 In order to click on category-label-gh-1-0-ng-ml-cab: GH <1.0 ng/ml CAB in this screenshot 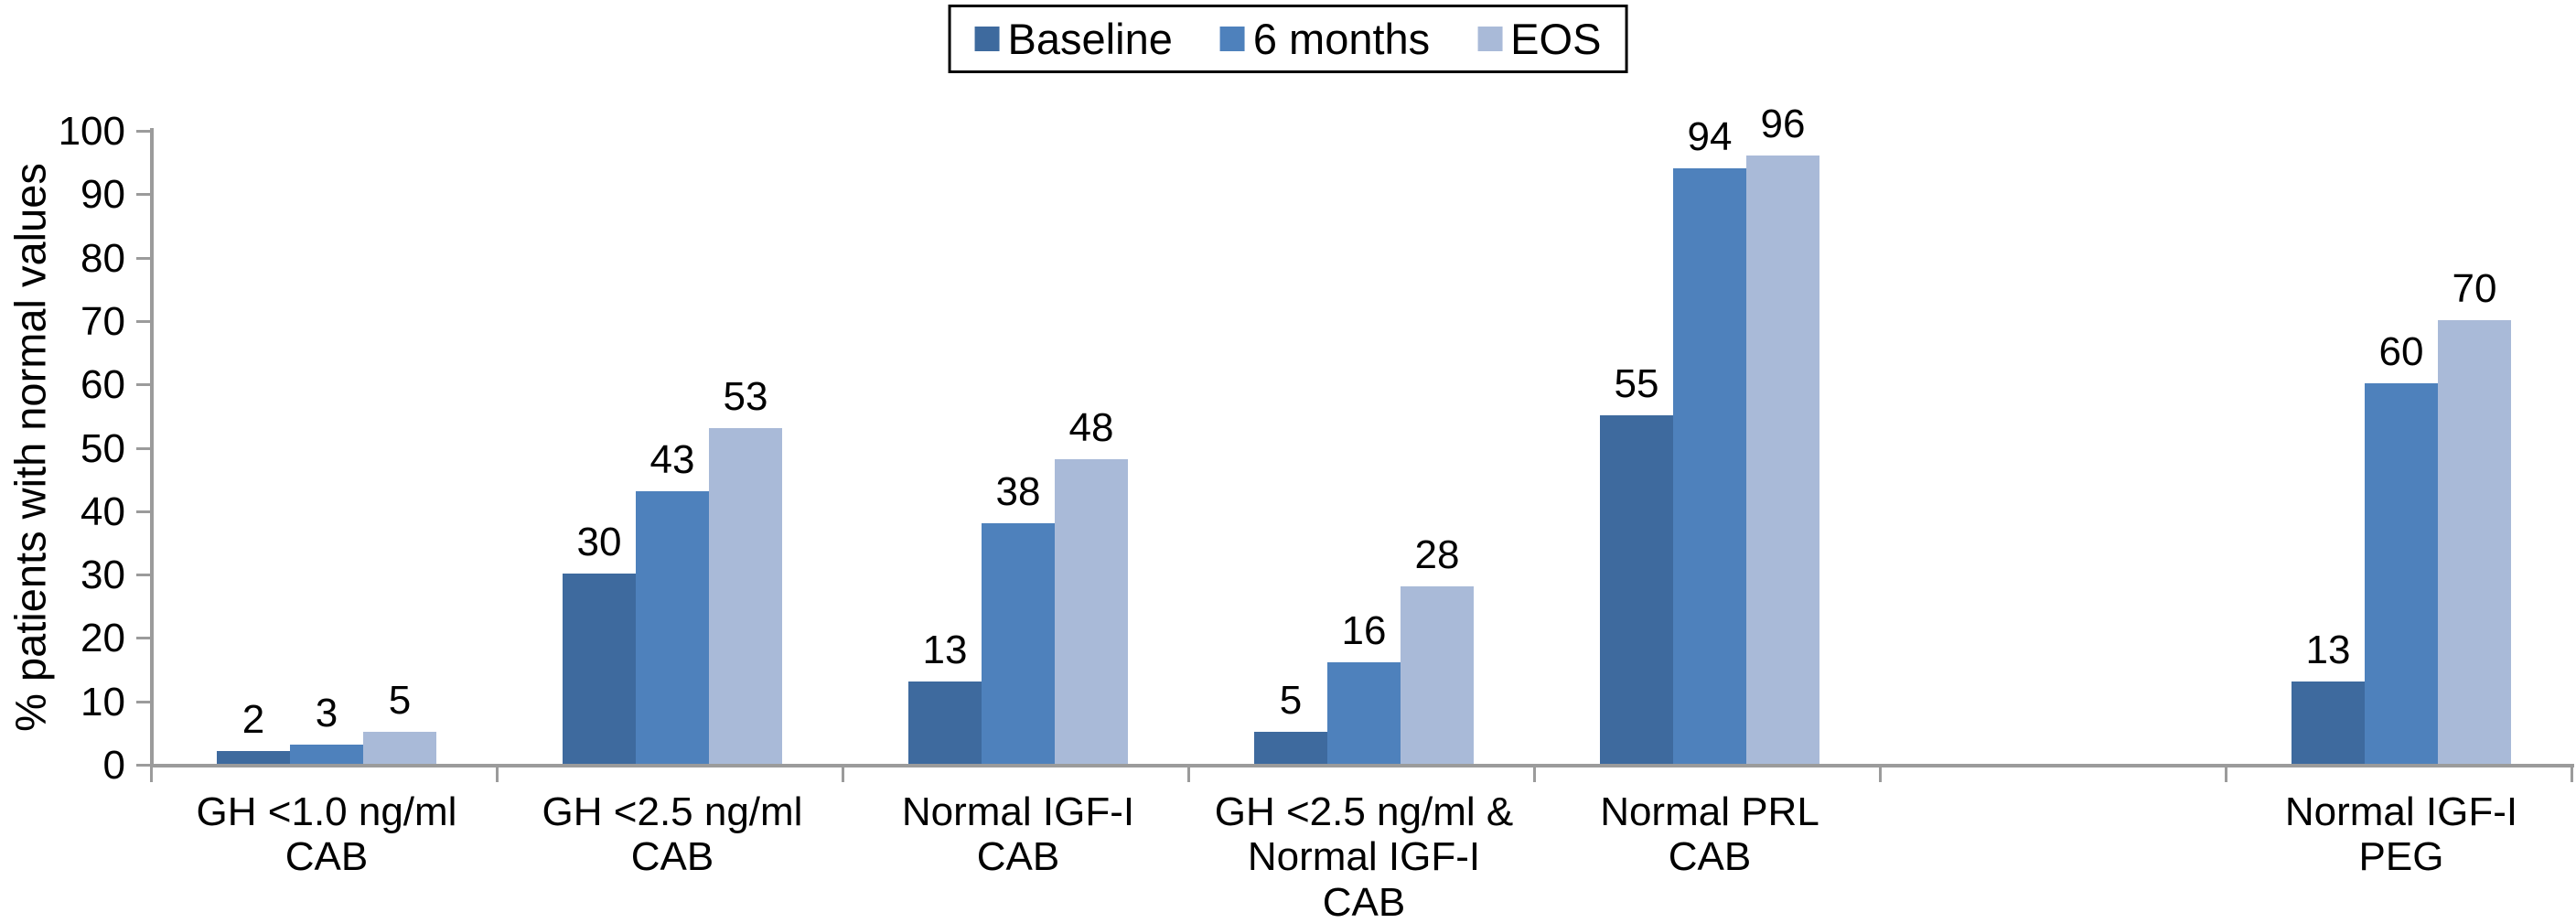, I will do `click(326, 834)`.